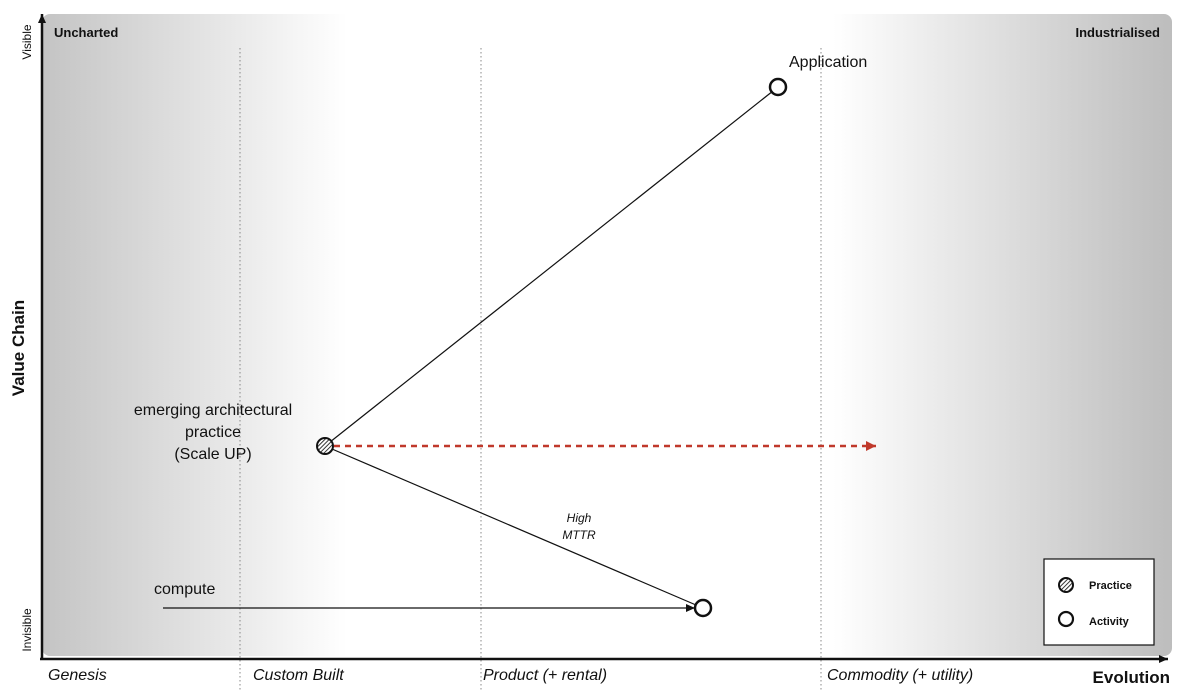  What do you see at coordinates (1117, 32) in the screenshot?
I see `corner-label-industrialised: Industrialised` at bounding box center [1117, 32].